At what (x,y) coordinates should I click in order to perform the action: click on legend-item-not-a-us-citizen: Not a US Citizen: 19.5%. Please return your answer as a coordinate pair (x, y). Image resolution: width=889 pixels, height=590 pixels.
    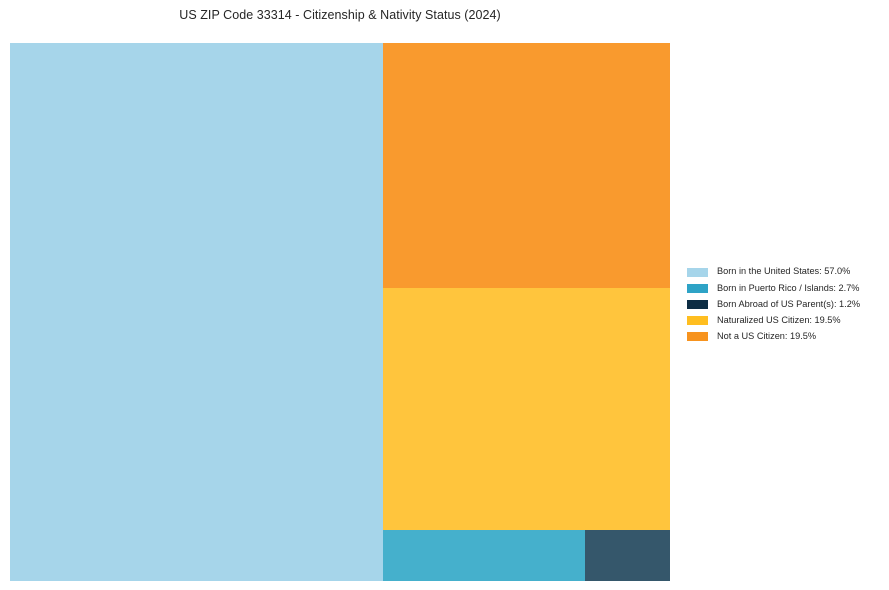
    Looking at the image, I should click on (785, 337).